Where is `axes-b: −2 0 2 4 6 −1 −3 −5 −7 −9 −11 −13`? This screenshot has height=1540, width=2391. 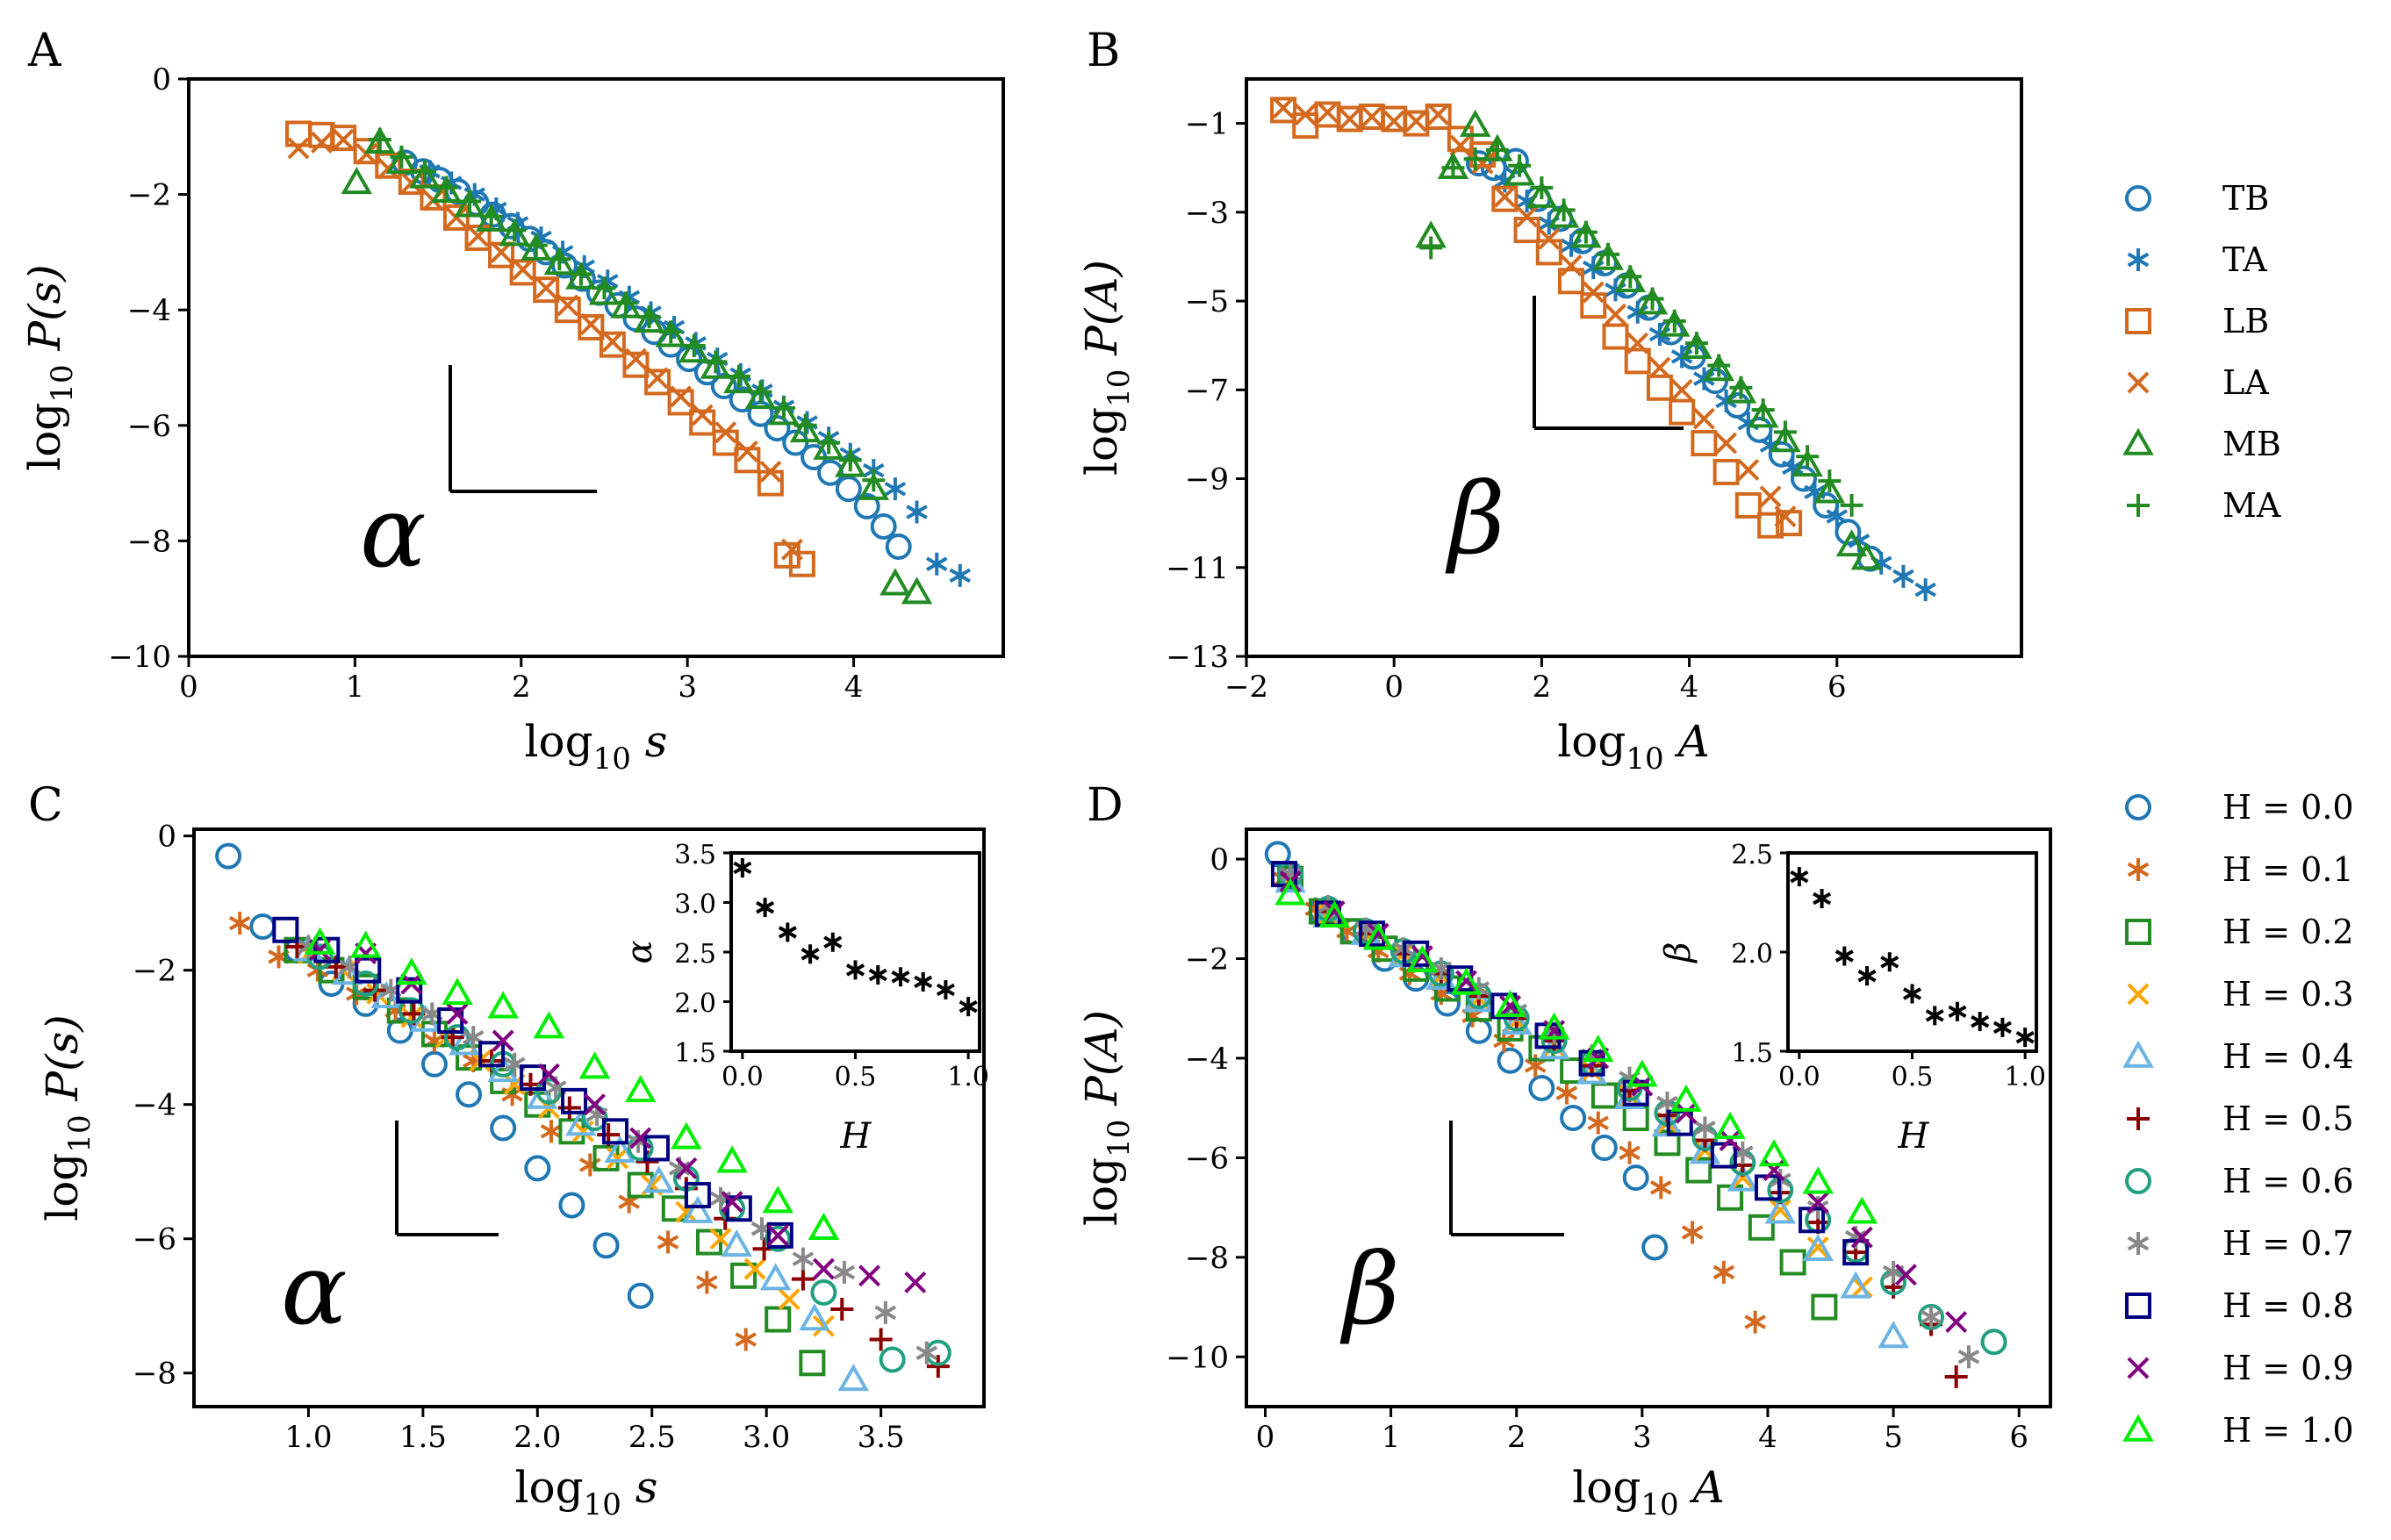 axes-b: −2 0 2 4 6 −1 −3 −5 −7 −9 −11 −13 is located at coordinates (1506, 406).